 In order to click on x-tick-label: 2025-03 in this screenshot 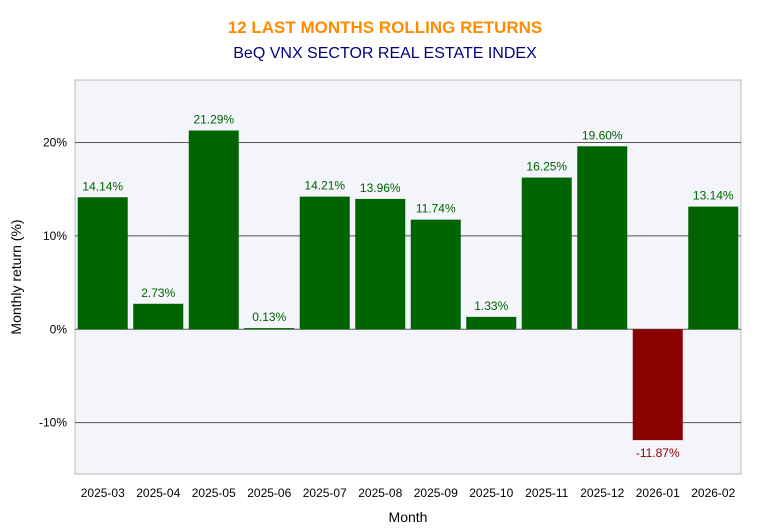, I will do `click(103, 493)`.